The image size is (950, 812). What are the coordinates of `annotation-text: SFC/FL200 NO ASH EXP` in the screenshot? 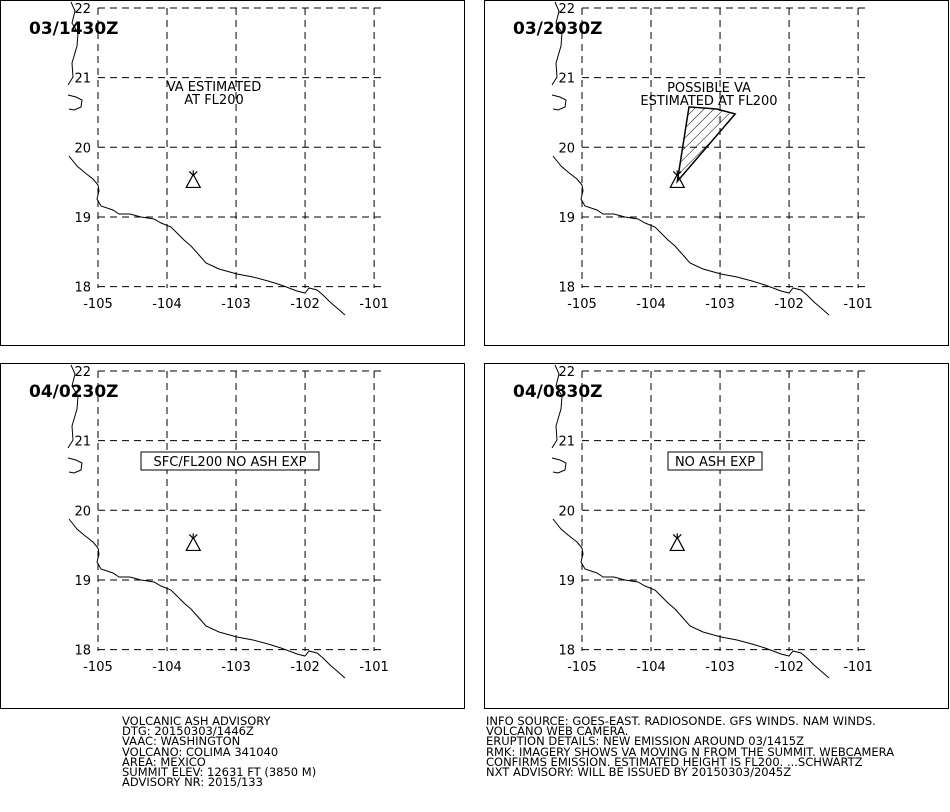 It's located at (230, 462).